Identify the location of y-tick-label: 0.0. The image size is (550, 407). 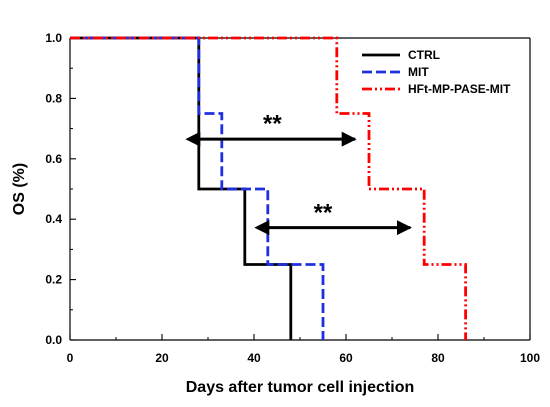
(53, 340).